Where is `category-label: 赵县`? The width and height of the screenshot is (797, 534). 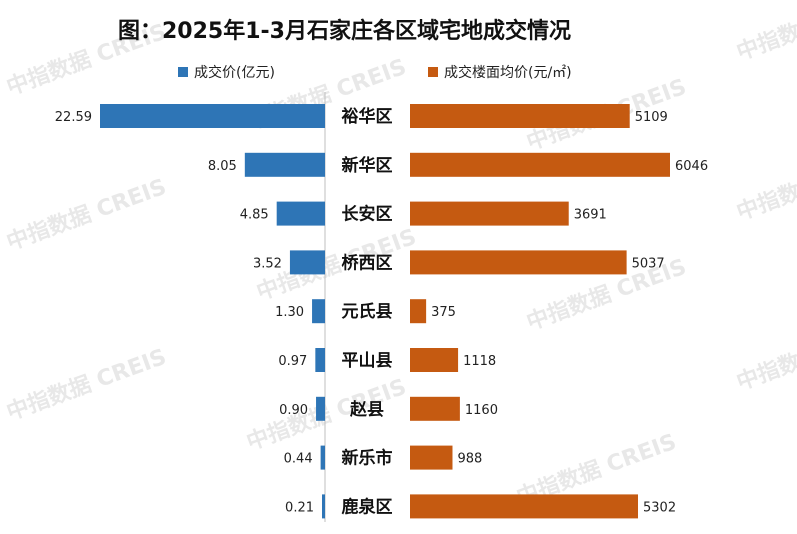 category-label: 赵县 is located at coordinates (366, 409).